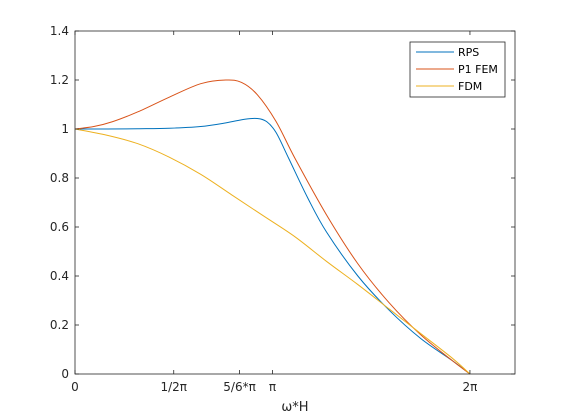 The height and width of the screenshot is (420, 570). I want to click on y-tick-label-2: 0.4, so click(59, 276).